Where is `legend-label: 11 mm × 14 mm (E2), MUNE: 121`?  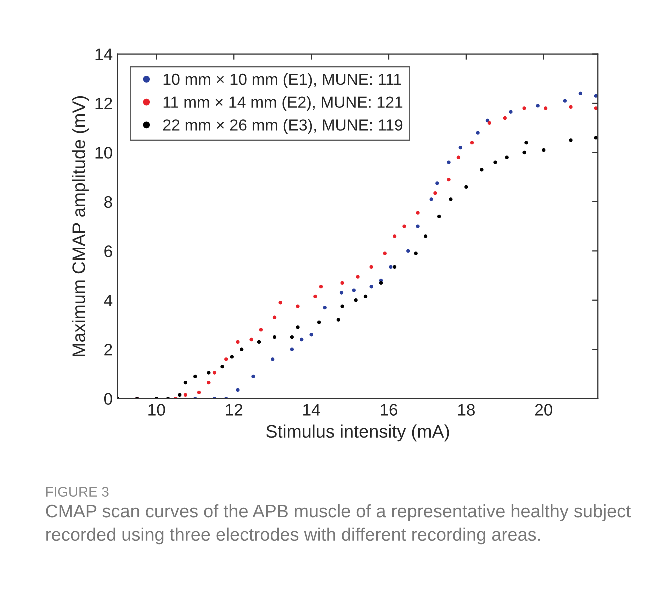
legend-label: 11 mm × 14 mm (E2), MUNE: 121 is located at coordinates (283, 104).